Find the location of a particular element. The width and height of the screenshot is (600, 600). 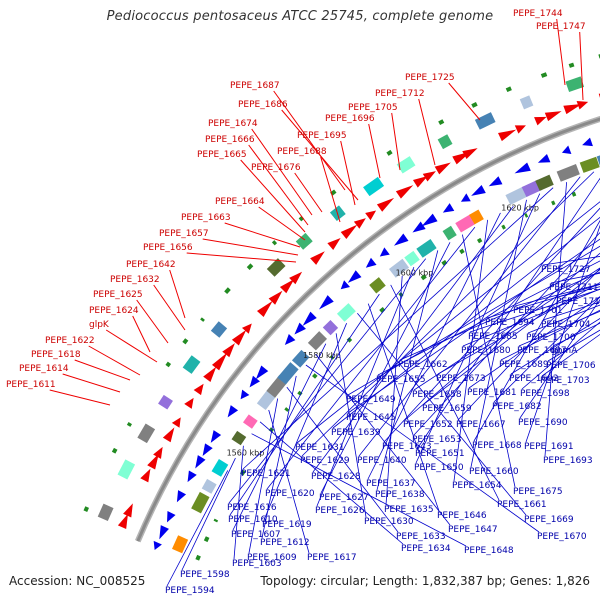

reverse-gene-label: PEPE_1698 is located at coordinates (545, 394).